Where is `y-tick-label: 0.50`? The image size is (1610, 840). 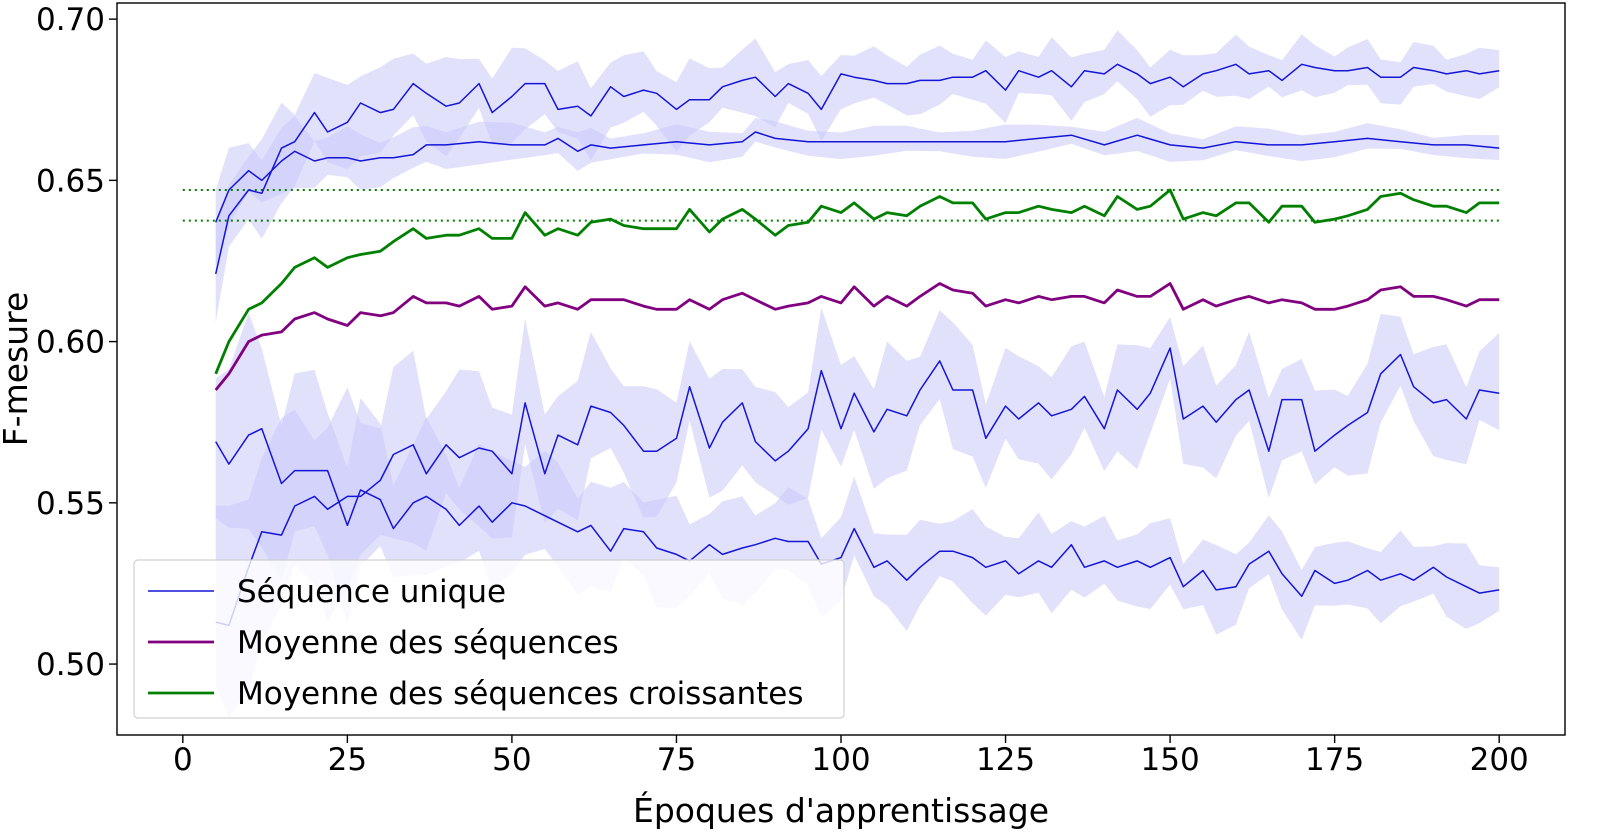 y-tick-label: 0.50 is located at coordinates (70, 665).